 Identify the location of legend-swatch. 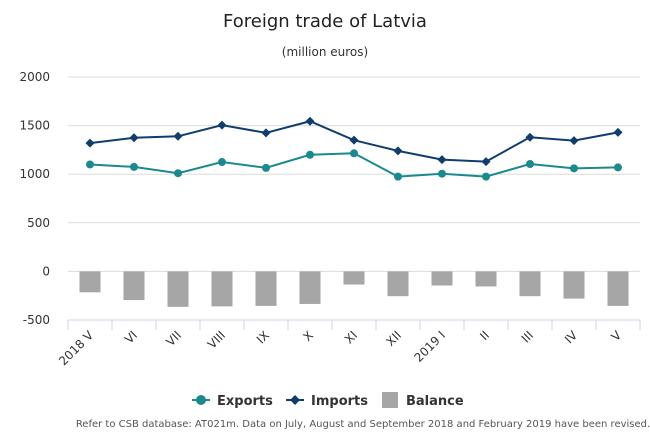
(390, 400).